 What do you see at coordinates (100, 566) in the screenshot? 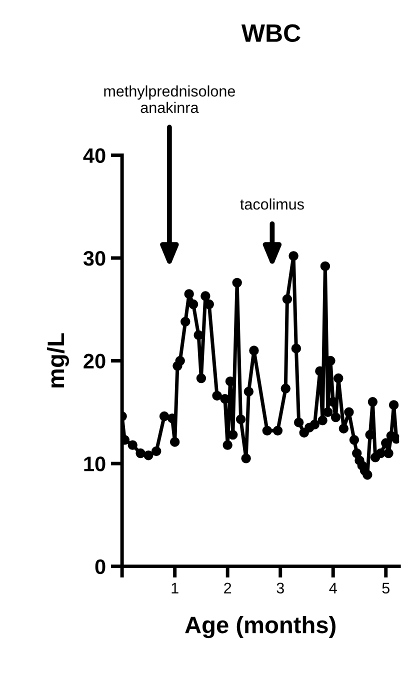
I see `y-tick-label: 0` at bounding box center [100, 566].